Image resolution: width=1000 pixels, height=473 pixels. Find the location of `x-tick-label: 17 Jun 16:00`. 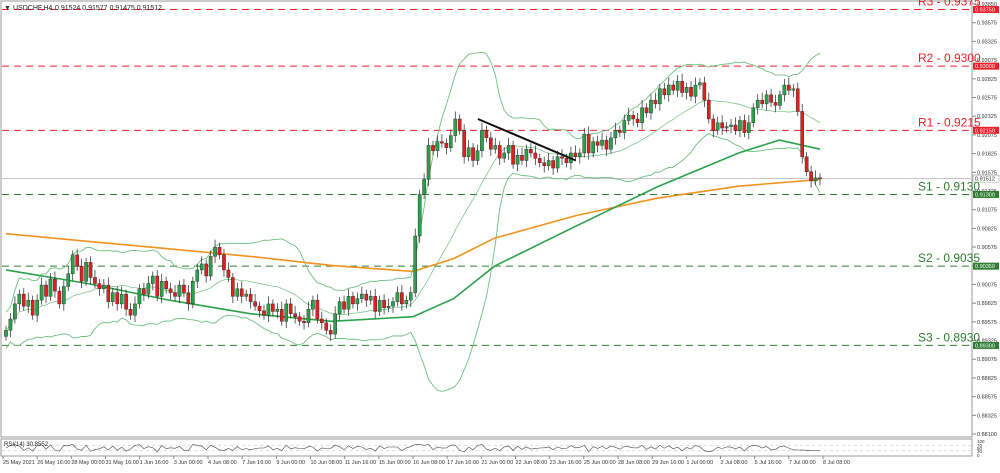

x-tick-label: 17 Jun 16:00 is located at coordinates (463, 463).